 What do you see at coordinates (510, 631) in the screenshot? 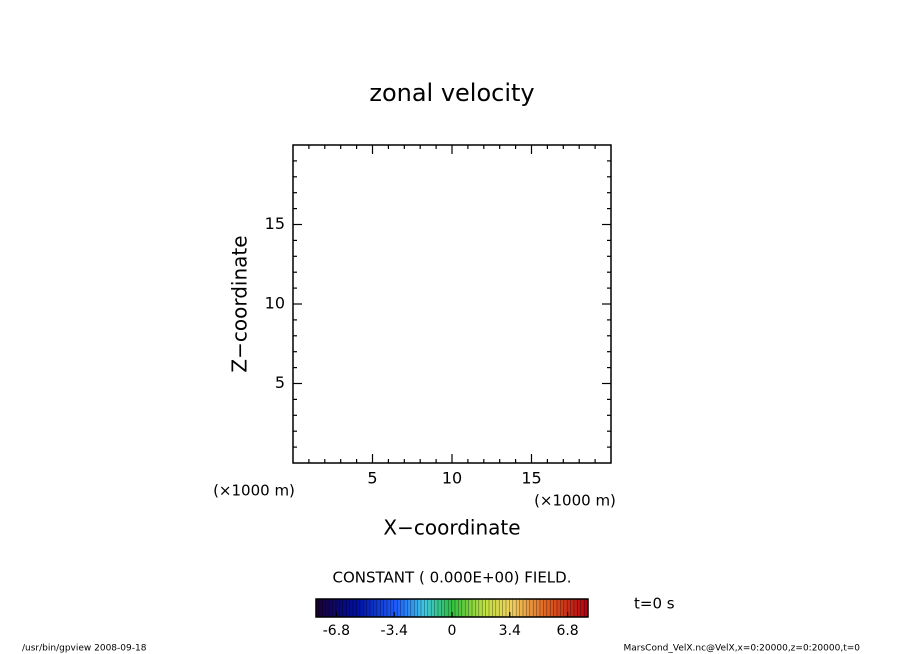
I see `colorbar-tick-label: 3.4` at bounding box center [510, 631].